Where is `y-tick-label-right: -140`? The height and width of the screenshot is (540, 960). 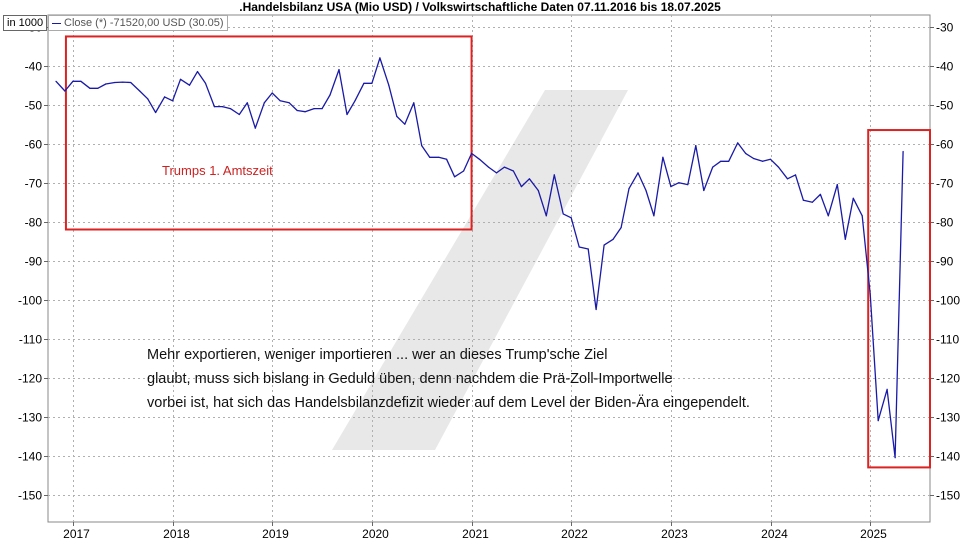
y-tick-label-right: -140 is located at coordinates (948, 457).